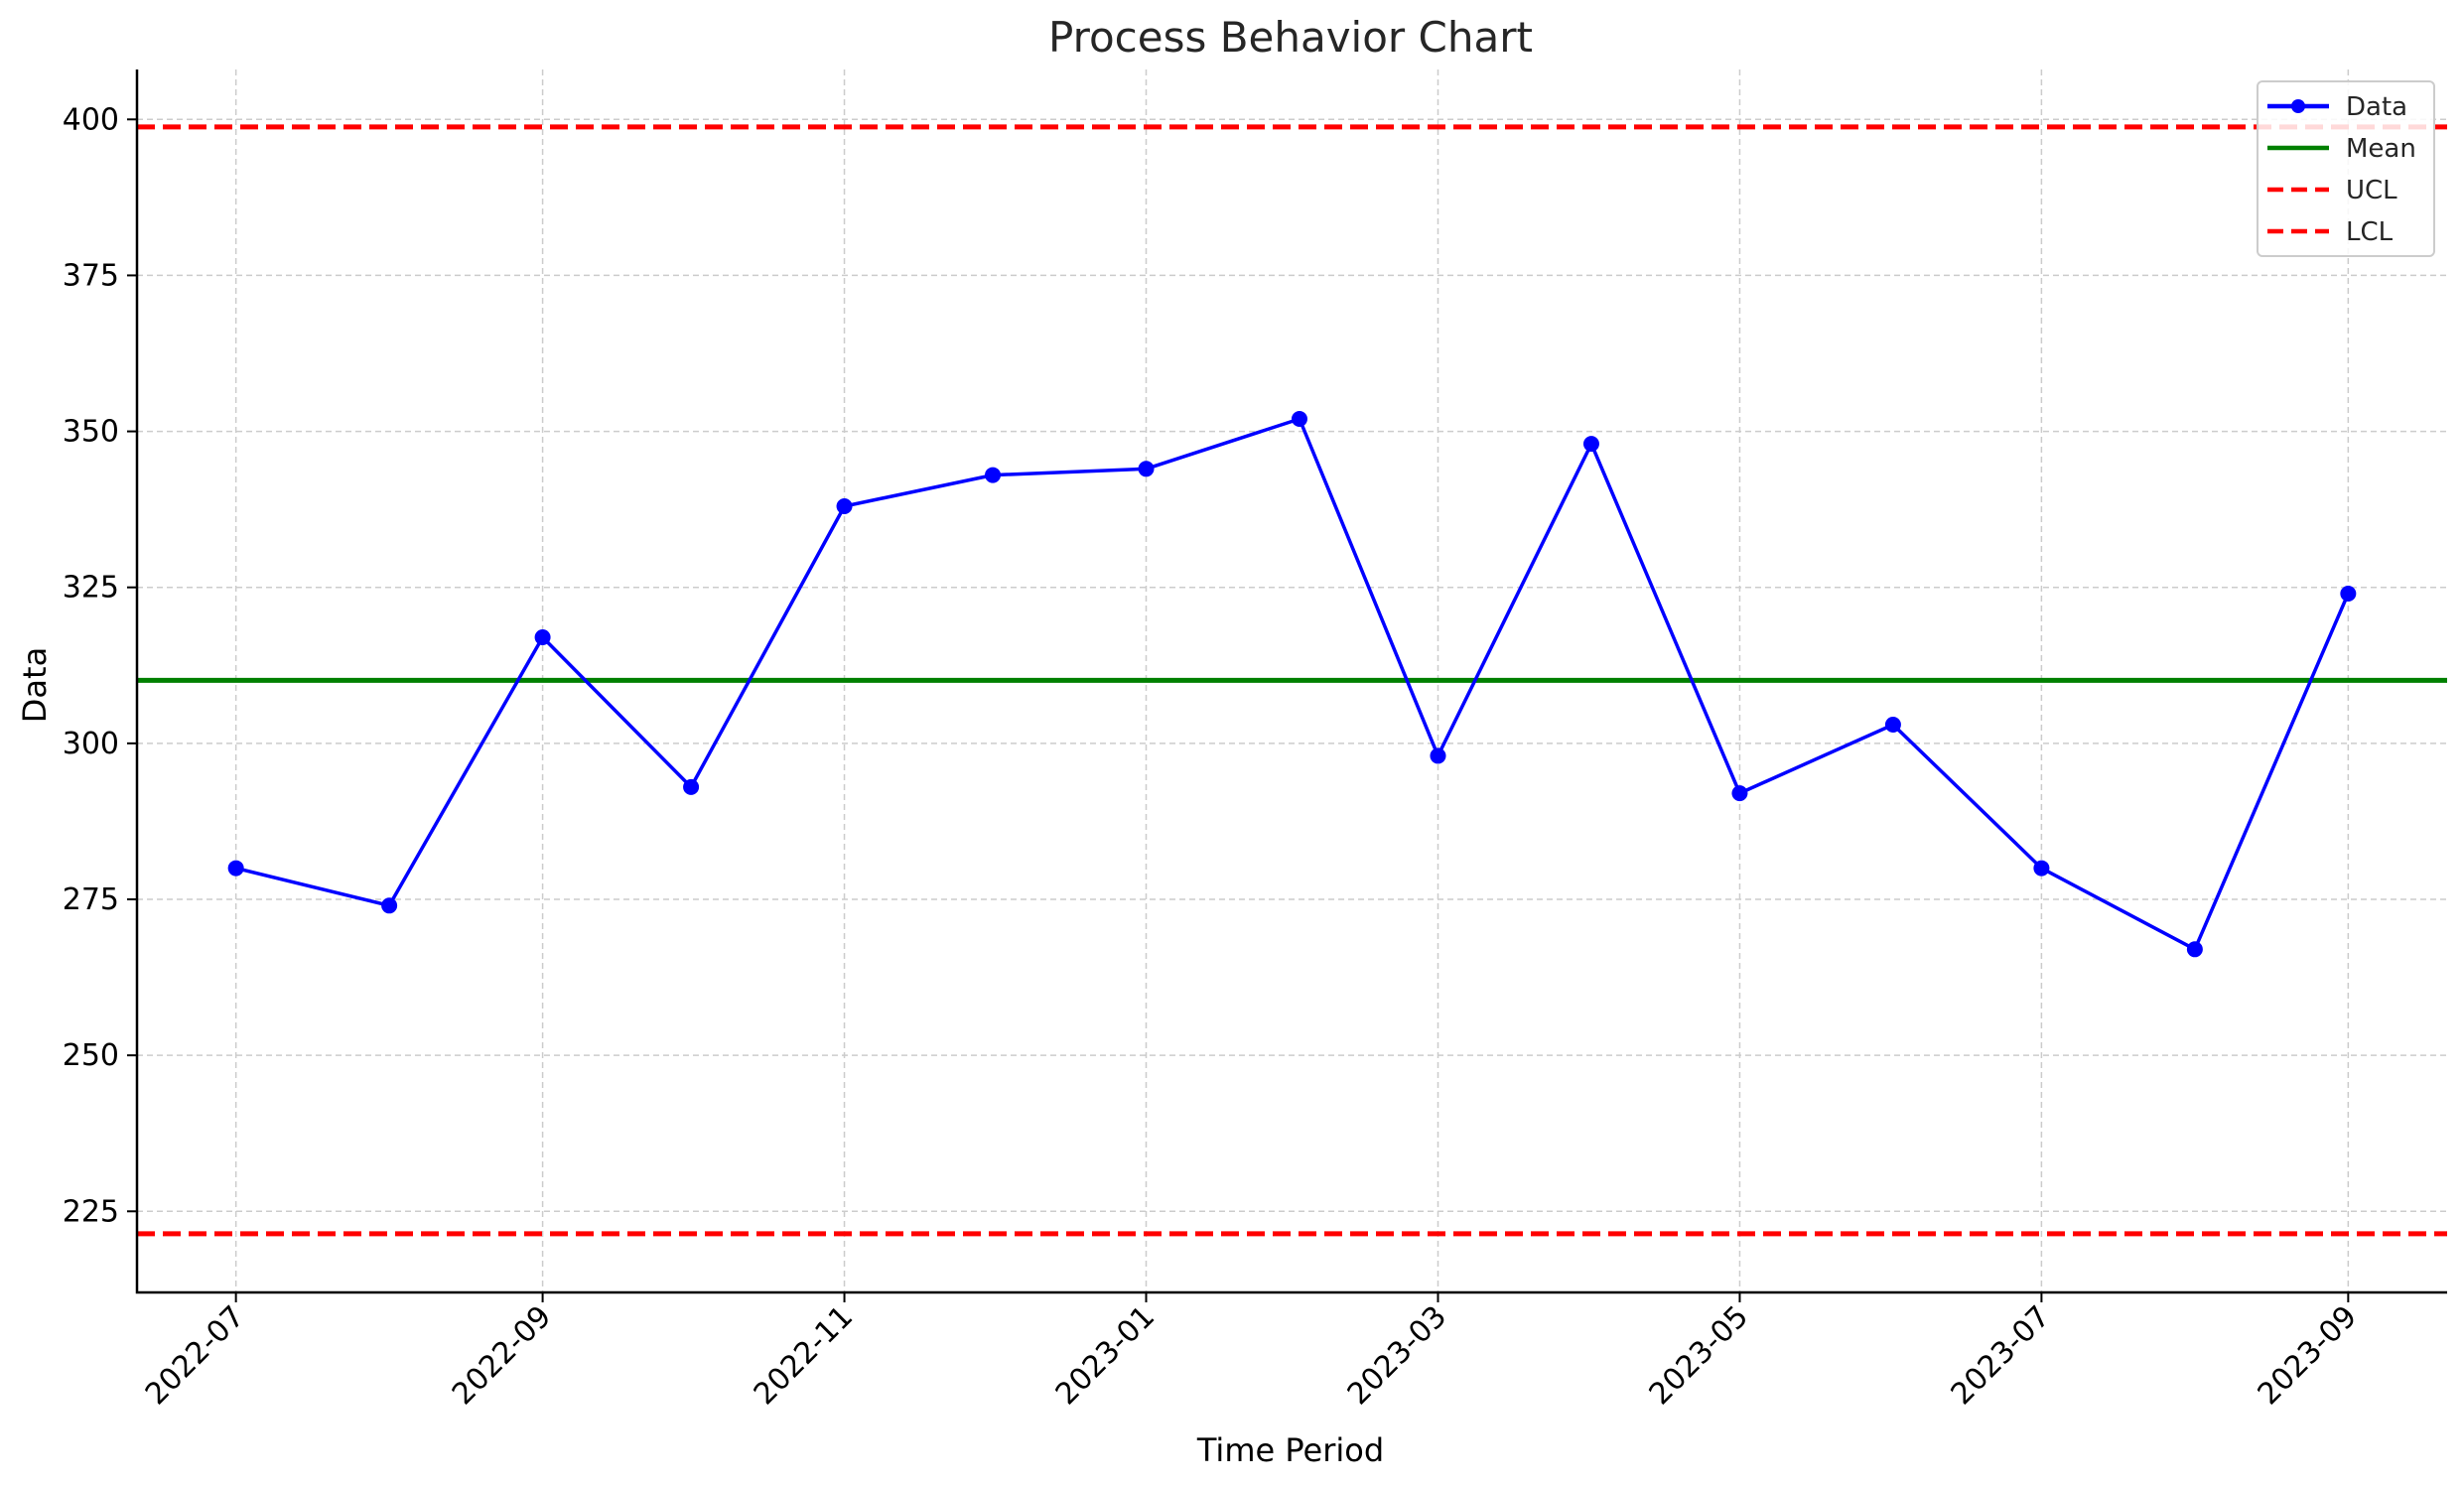 The height and width of the screenshot is (1487, 2464). Describe the element at coordinates (91, 432) in the screenshot. I see `y-tick-label: 350` at that location.